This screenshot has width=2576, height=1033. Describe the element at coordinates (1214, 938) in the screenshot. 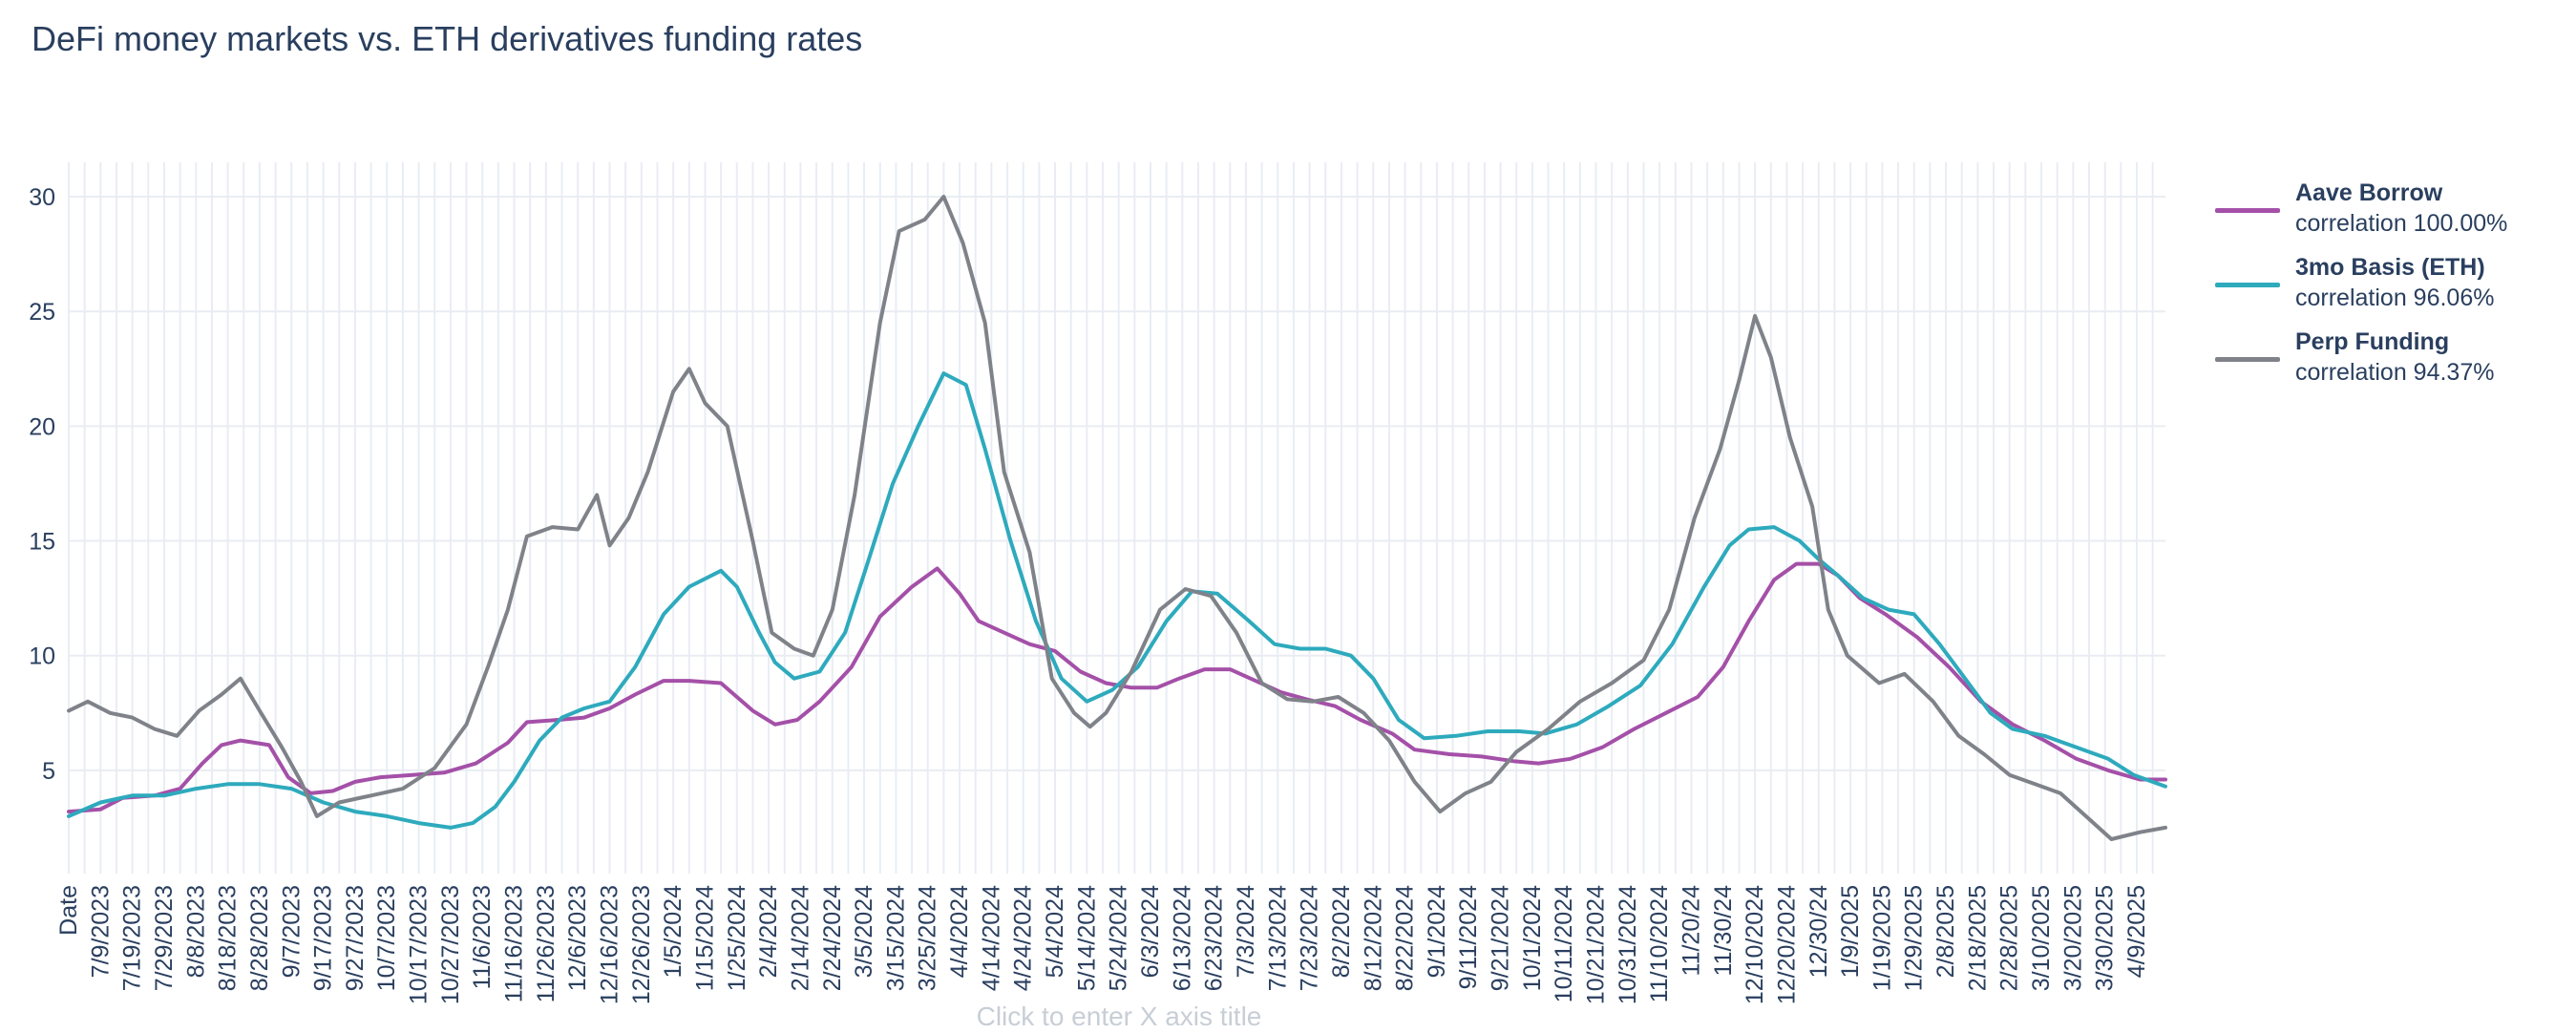

I see `x-tick-label: 6/23/2024` at that location.